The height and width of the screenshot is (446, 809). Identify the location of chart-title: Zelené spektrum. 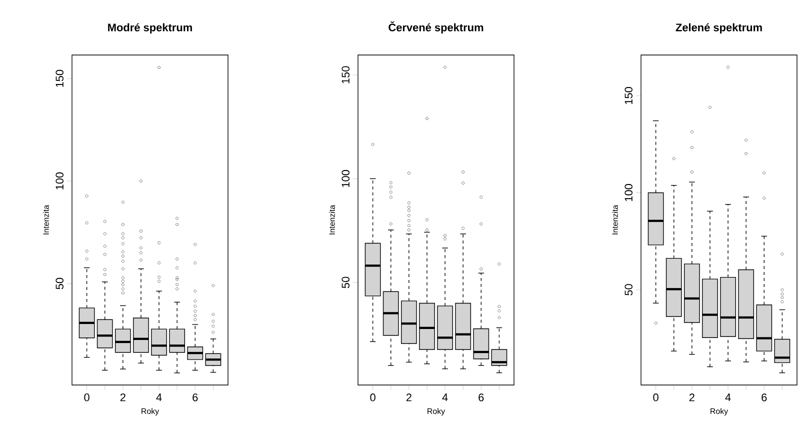
(719, 28).